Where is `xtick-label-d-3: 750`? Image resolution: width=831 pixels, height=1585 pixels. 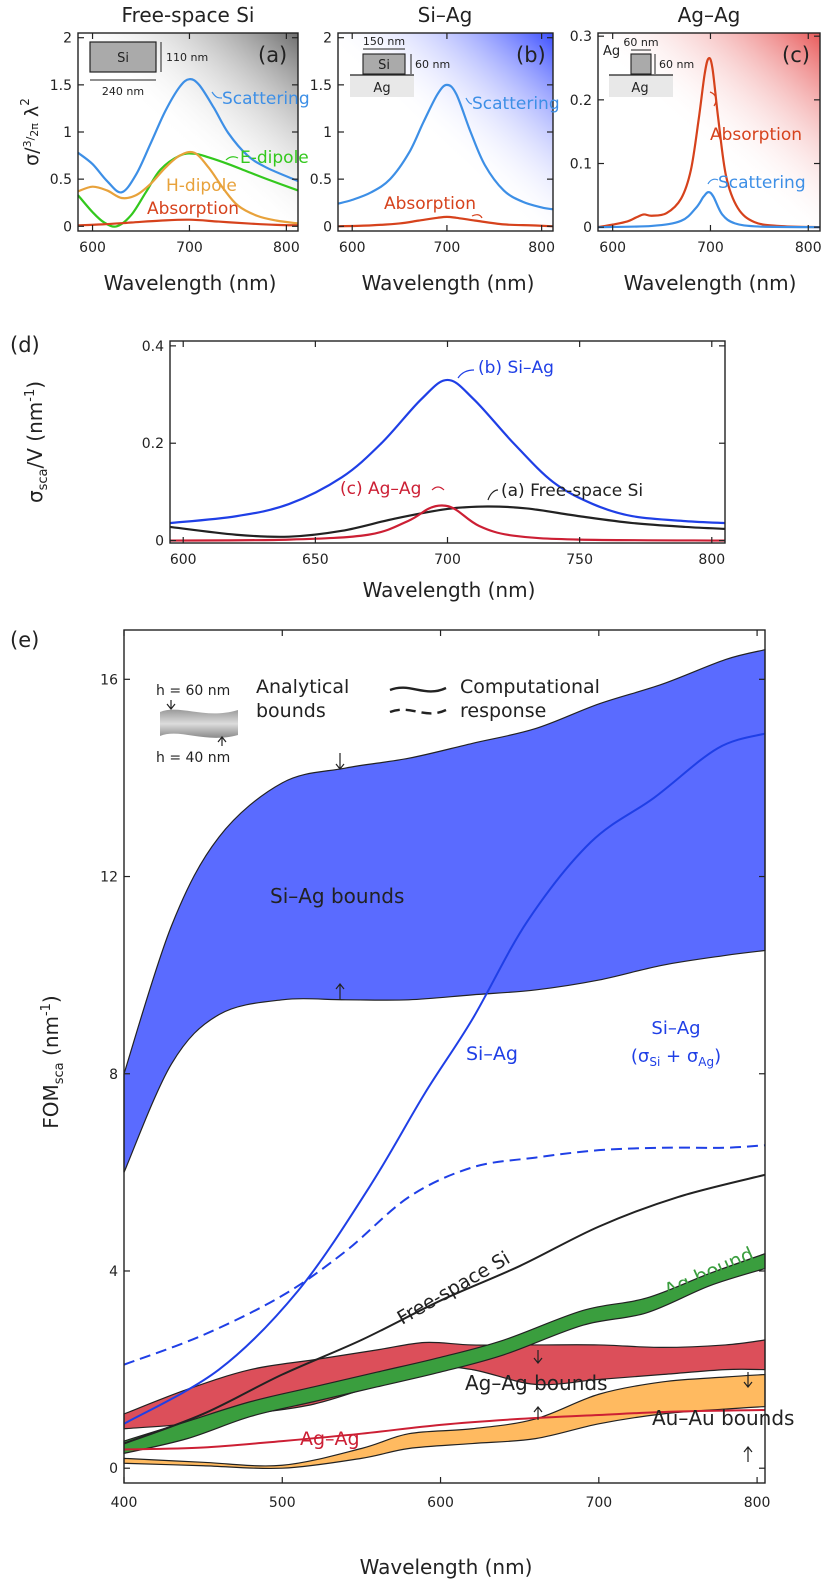 xtick-label-d-3: 750 is located at coordinates (579, 560).